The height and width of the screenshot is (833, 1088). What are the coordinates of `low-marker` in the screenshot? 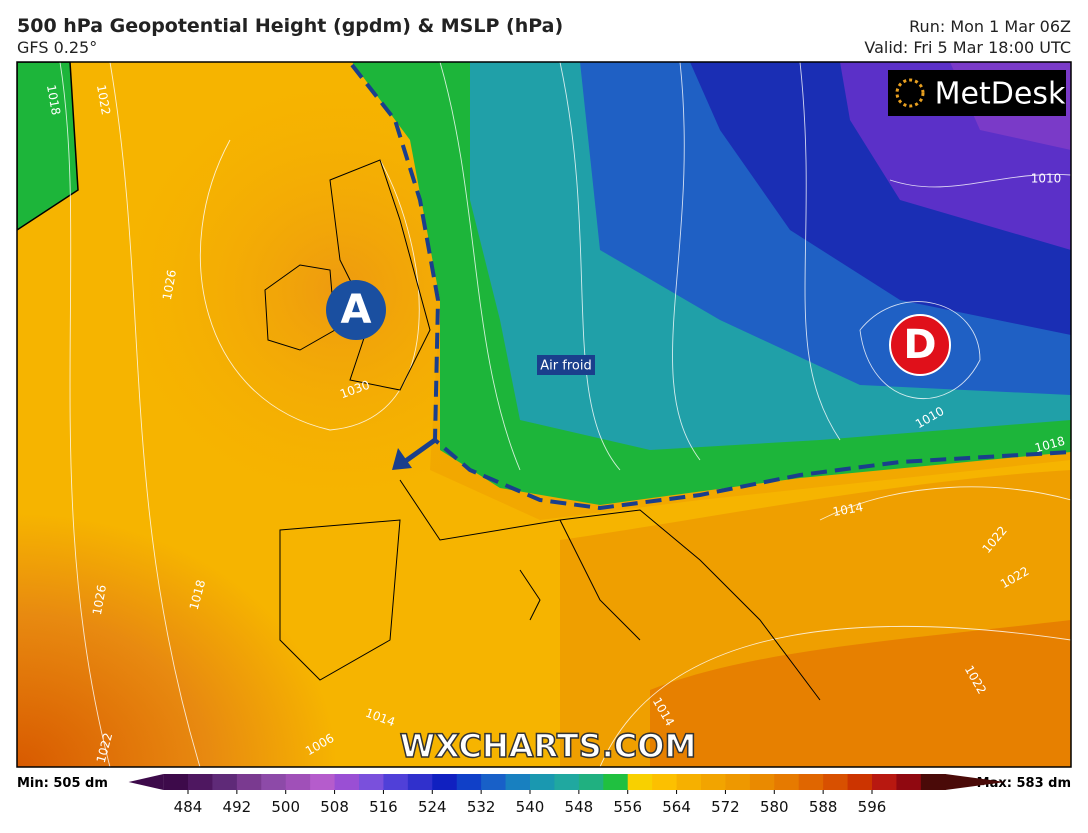 It's located at (920, 345).